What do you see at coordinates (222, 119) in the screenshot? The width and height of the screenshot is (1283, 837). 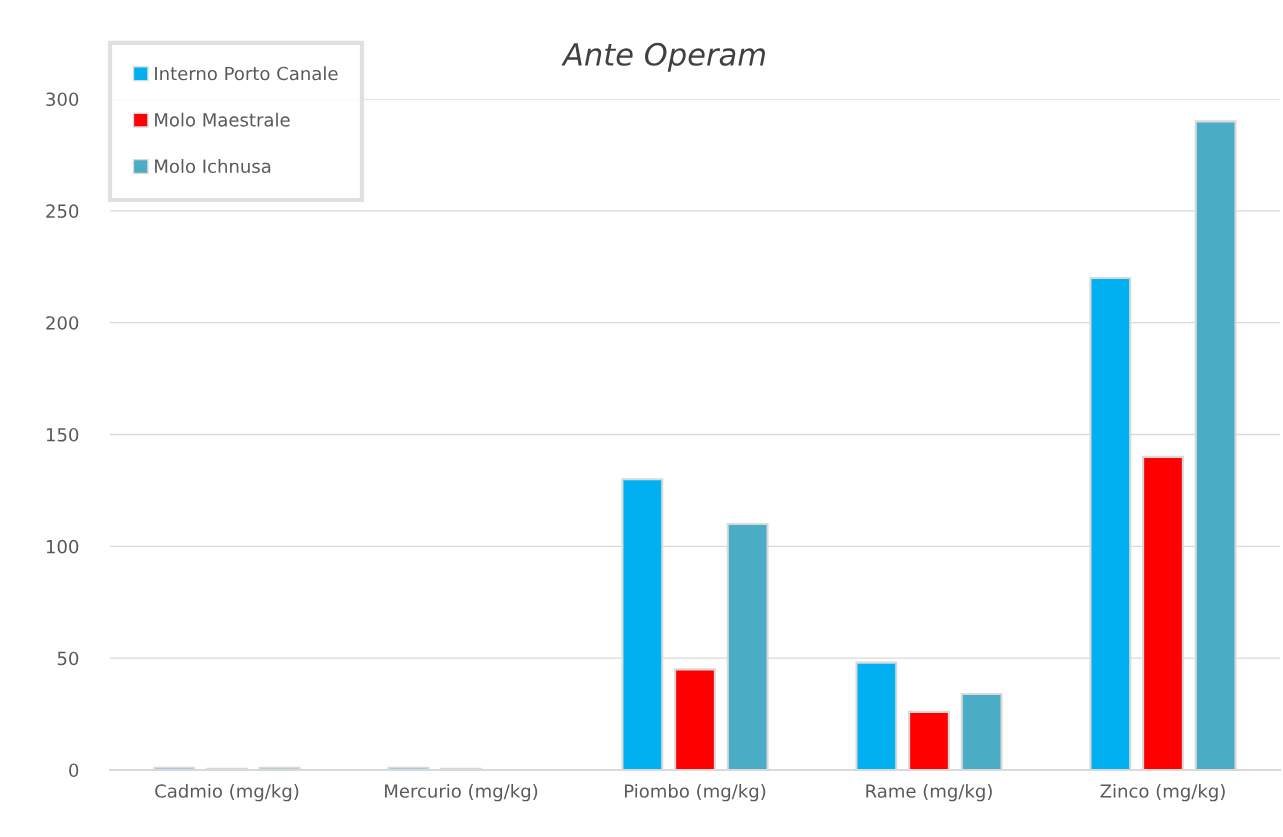 I see `legend-label: Molo Maestrale` at bounding box center [222, 119].